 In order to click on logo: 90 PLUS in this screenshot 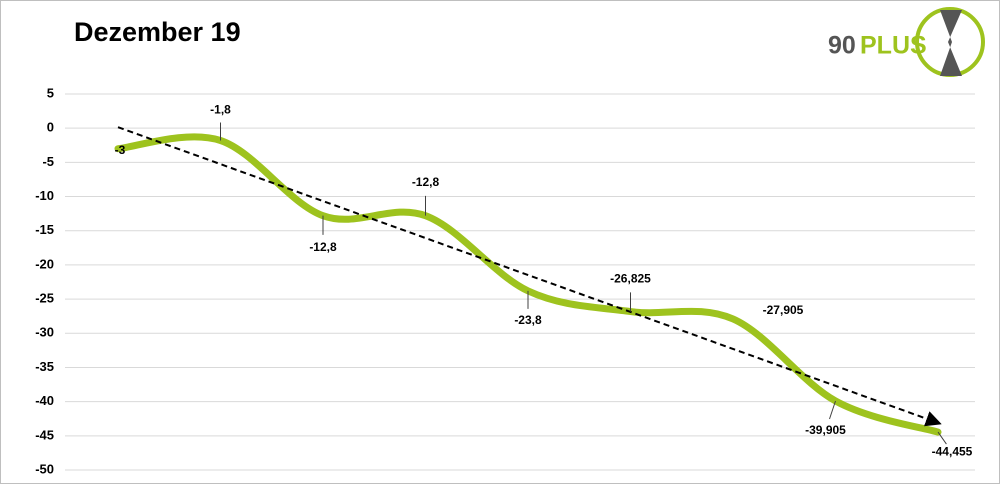, I will do `click(906, 42)`.